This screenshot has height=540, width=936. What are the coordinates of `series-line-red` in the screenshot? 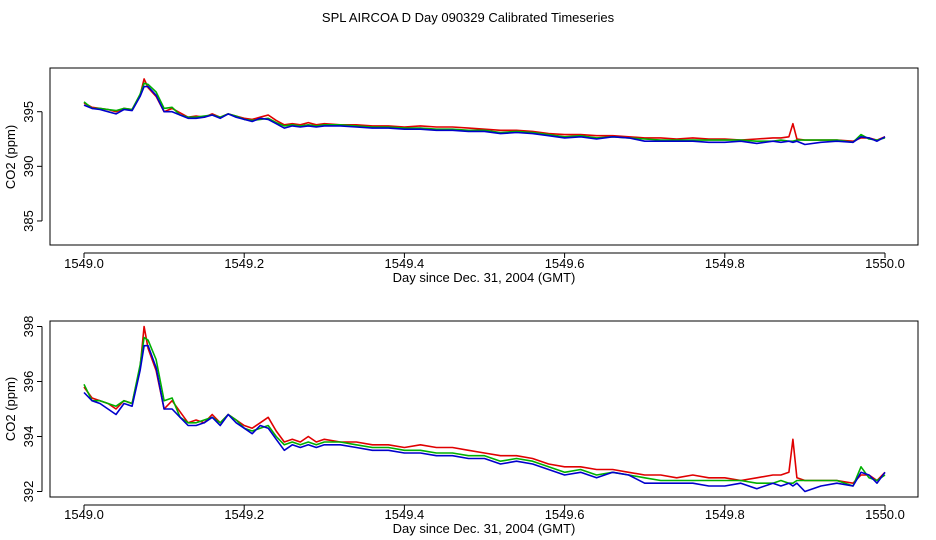 It's located at (484, 110).